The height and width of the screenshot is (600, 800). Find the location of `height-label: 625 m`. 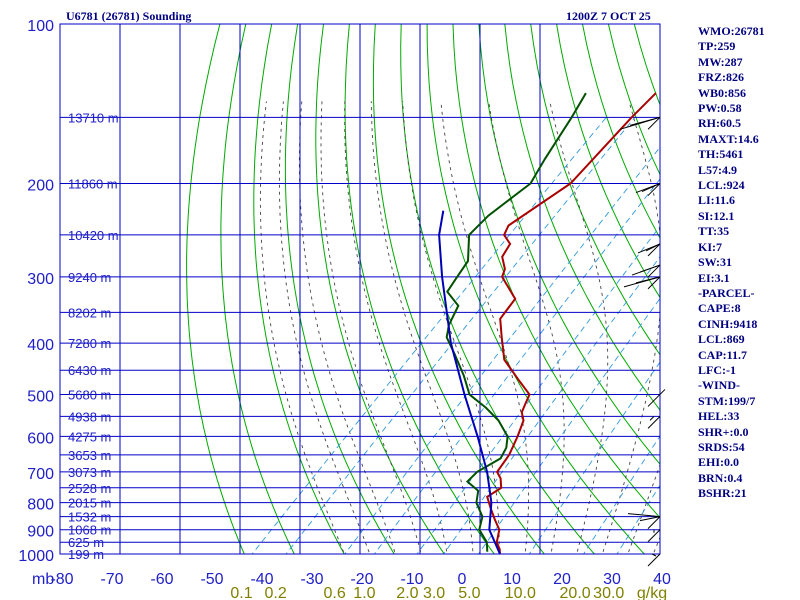

height-label: 625 m is located at coordinates (86, 542).